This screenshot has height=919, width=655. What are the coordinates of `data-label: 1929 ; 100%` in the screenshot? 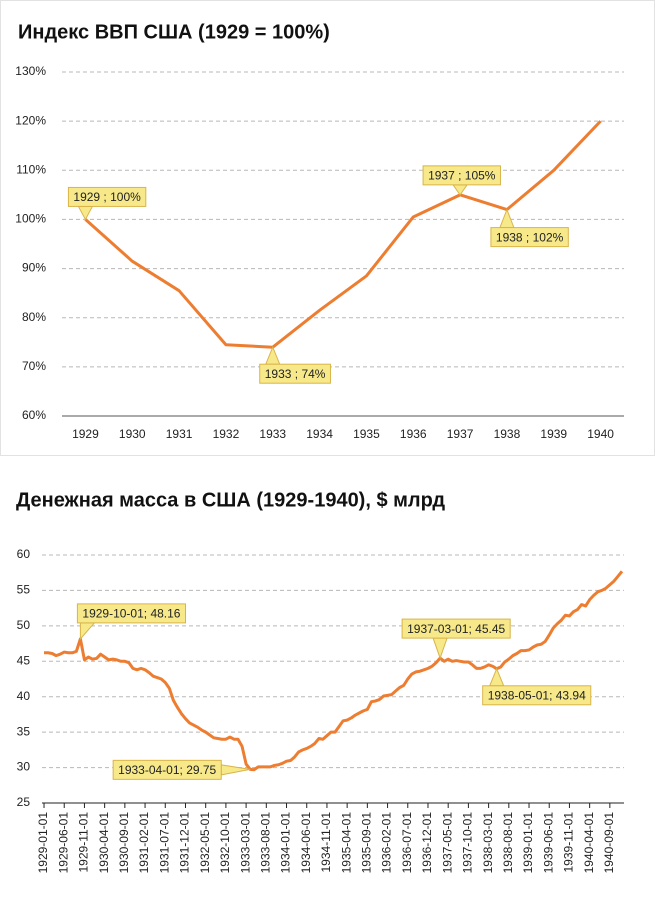 It's located at (107, 197).